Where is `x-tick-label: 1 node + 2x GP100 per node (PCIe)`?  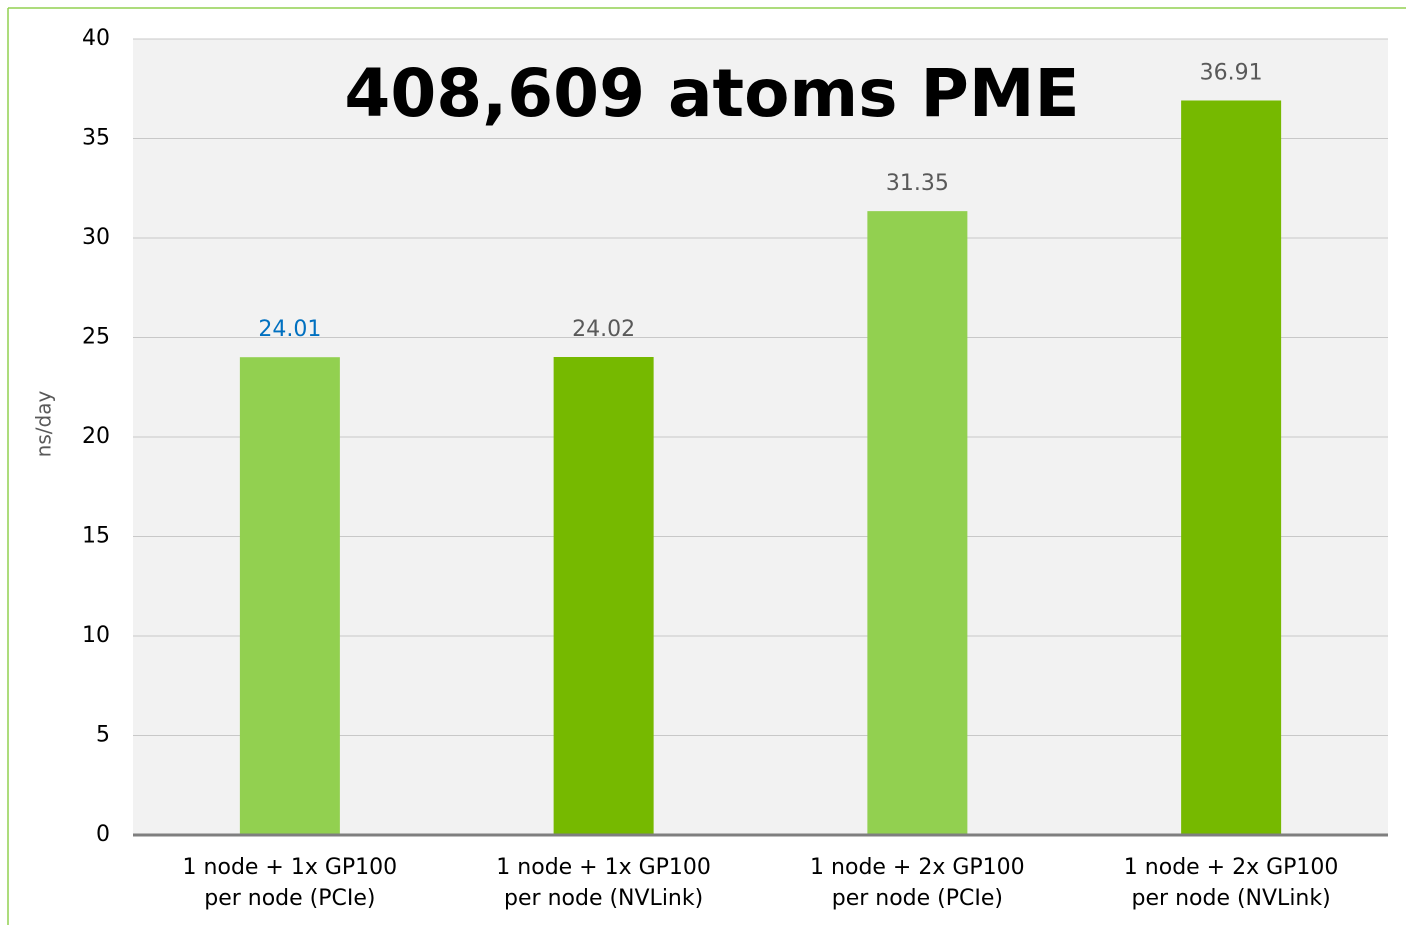 x-tick-label: 1 node + 2x GP100 per node (PCIe) is located at coordinates (917, 883).